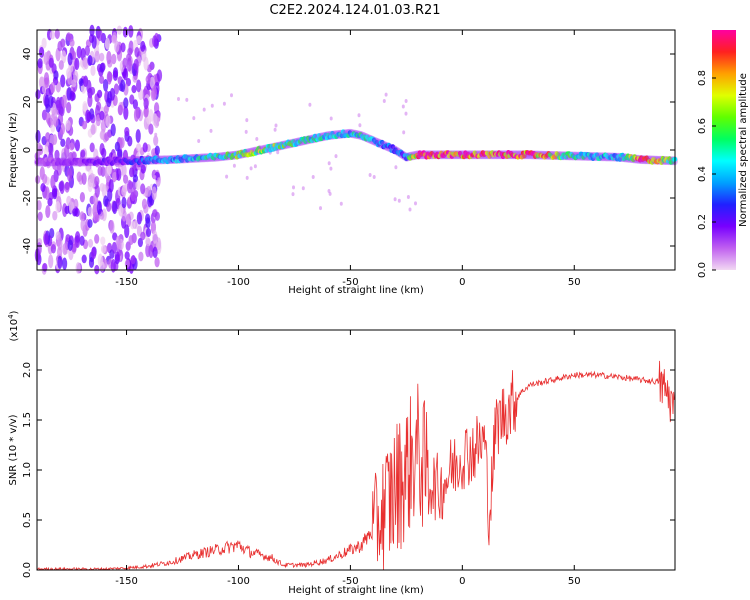 The image size is (750, 600). What do you see at coordinates (27, 470) in the screenshot?
I see `snr-y-tick-label: 1.0` at bounding box center [27, 470].